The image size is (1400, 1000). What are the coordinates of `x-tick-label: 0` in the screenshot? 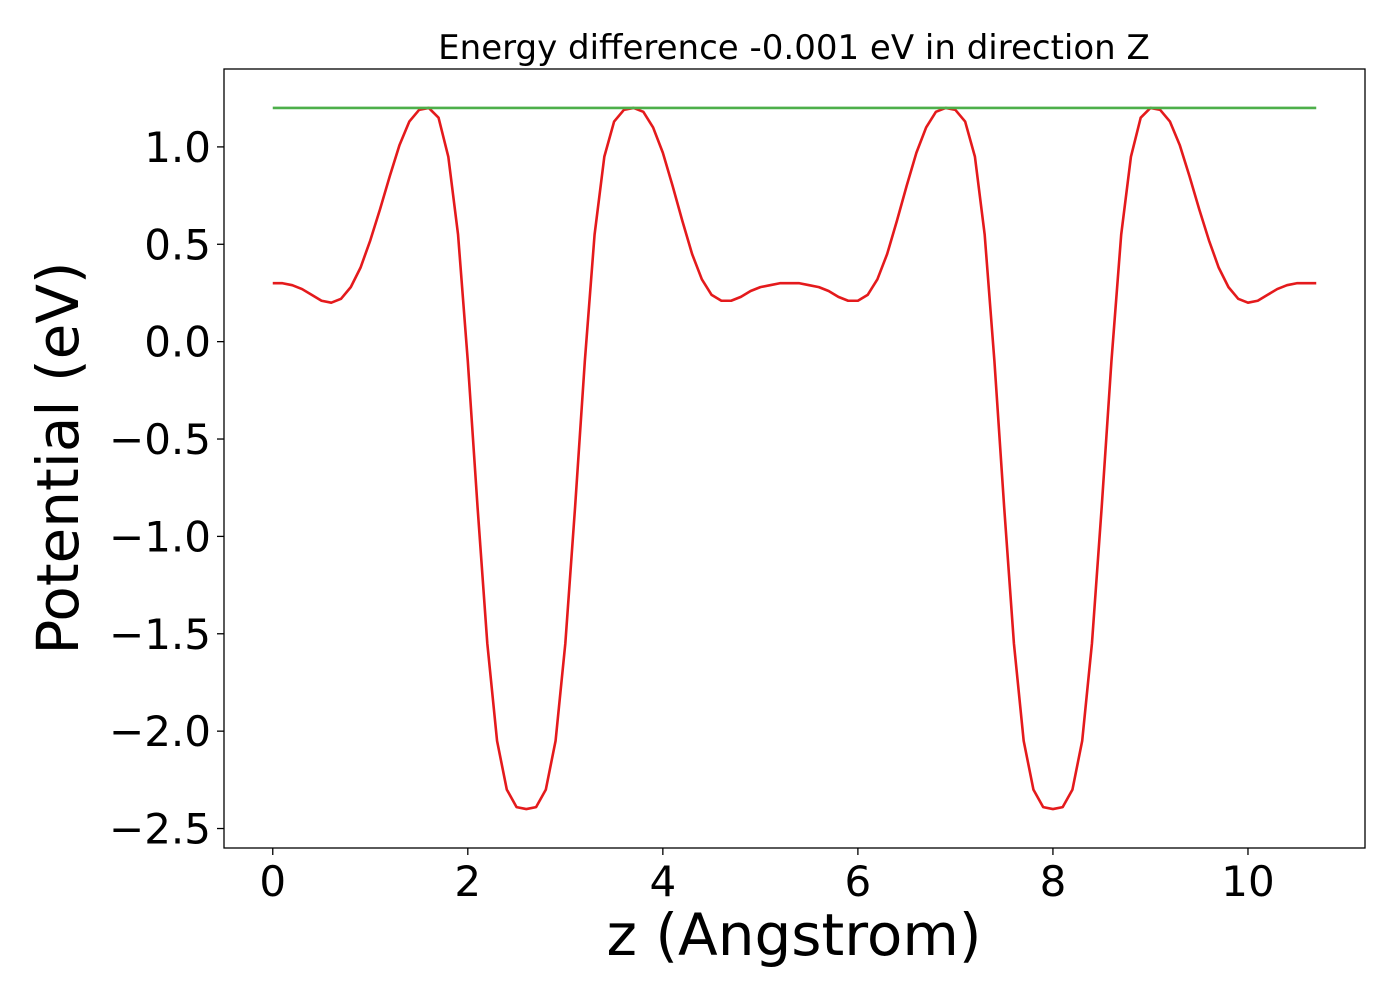 It's located at (272, 881).